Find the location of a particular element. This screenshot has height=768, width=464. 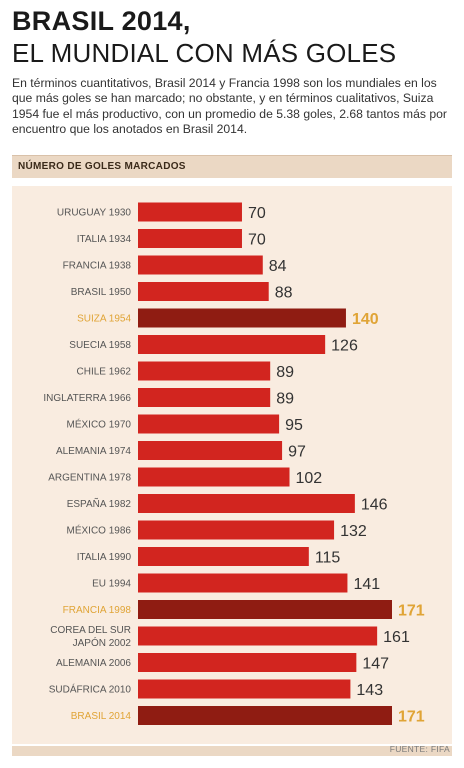

category-label: EU 1994 is located at coordinates (111, 584).